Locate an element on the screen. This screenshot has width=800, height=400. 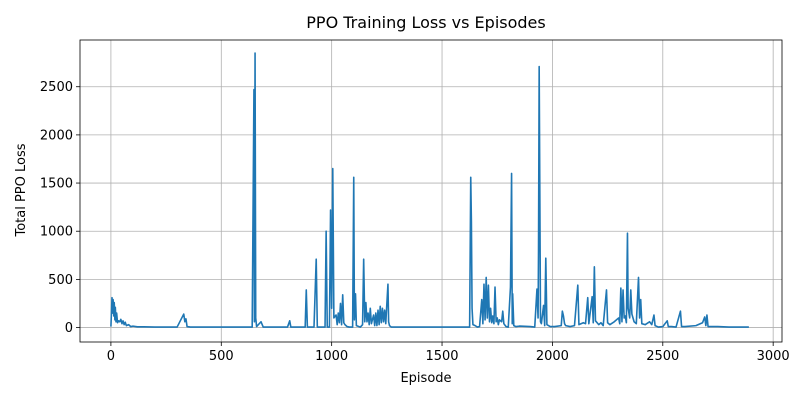
x-tick-label: 3000 is located at coordinates (773, 356).